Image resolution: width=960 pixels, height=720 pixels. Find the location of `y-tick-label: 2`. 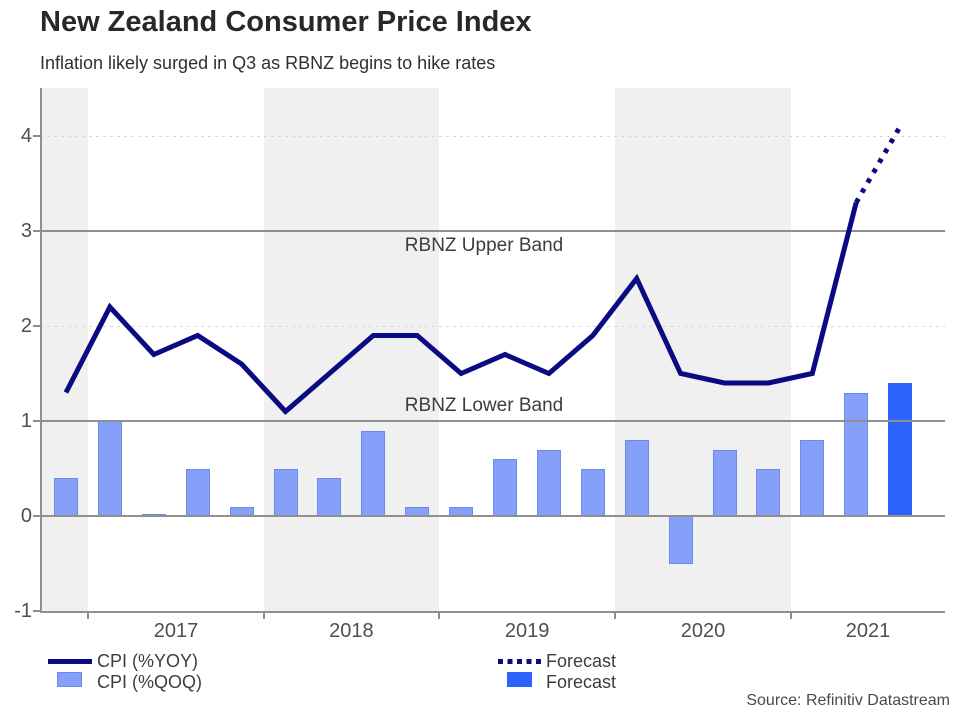

y-tick-label: 2 is located at coordinates (26, 326).